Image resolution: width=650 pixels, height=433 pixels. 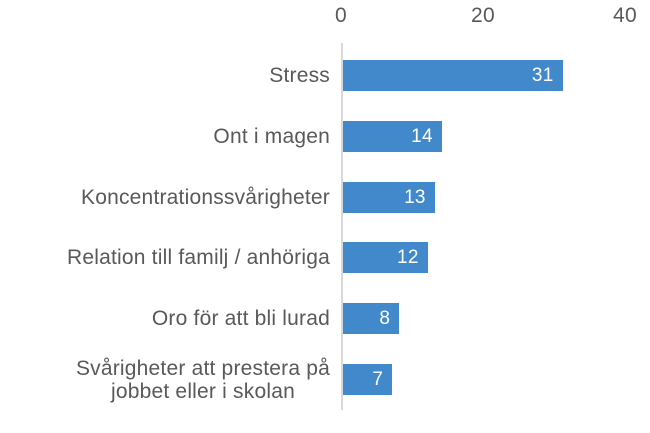 I want to click on bar: 7, so click(x=367, y=380).